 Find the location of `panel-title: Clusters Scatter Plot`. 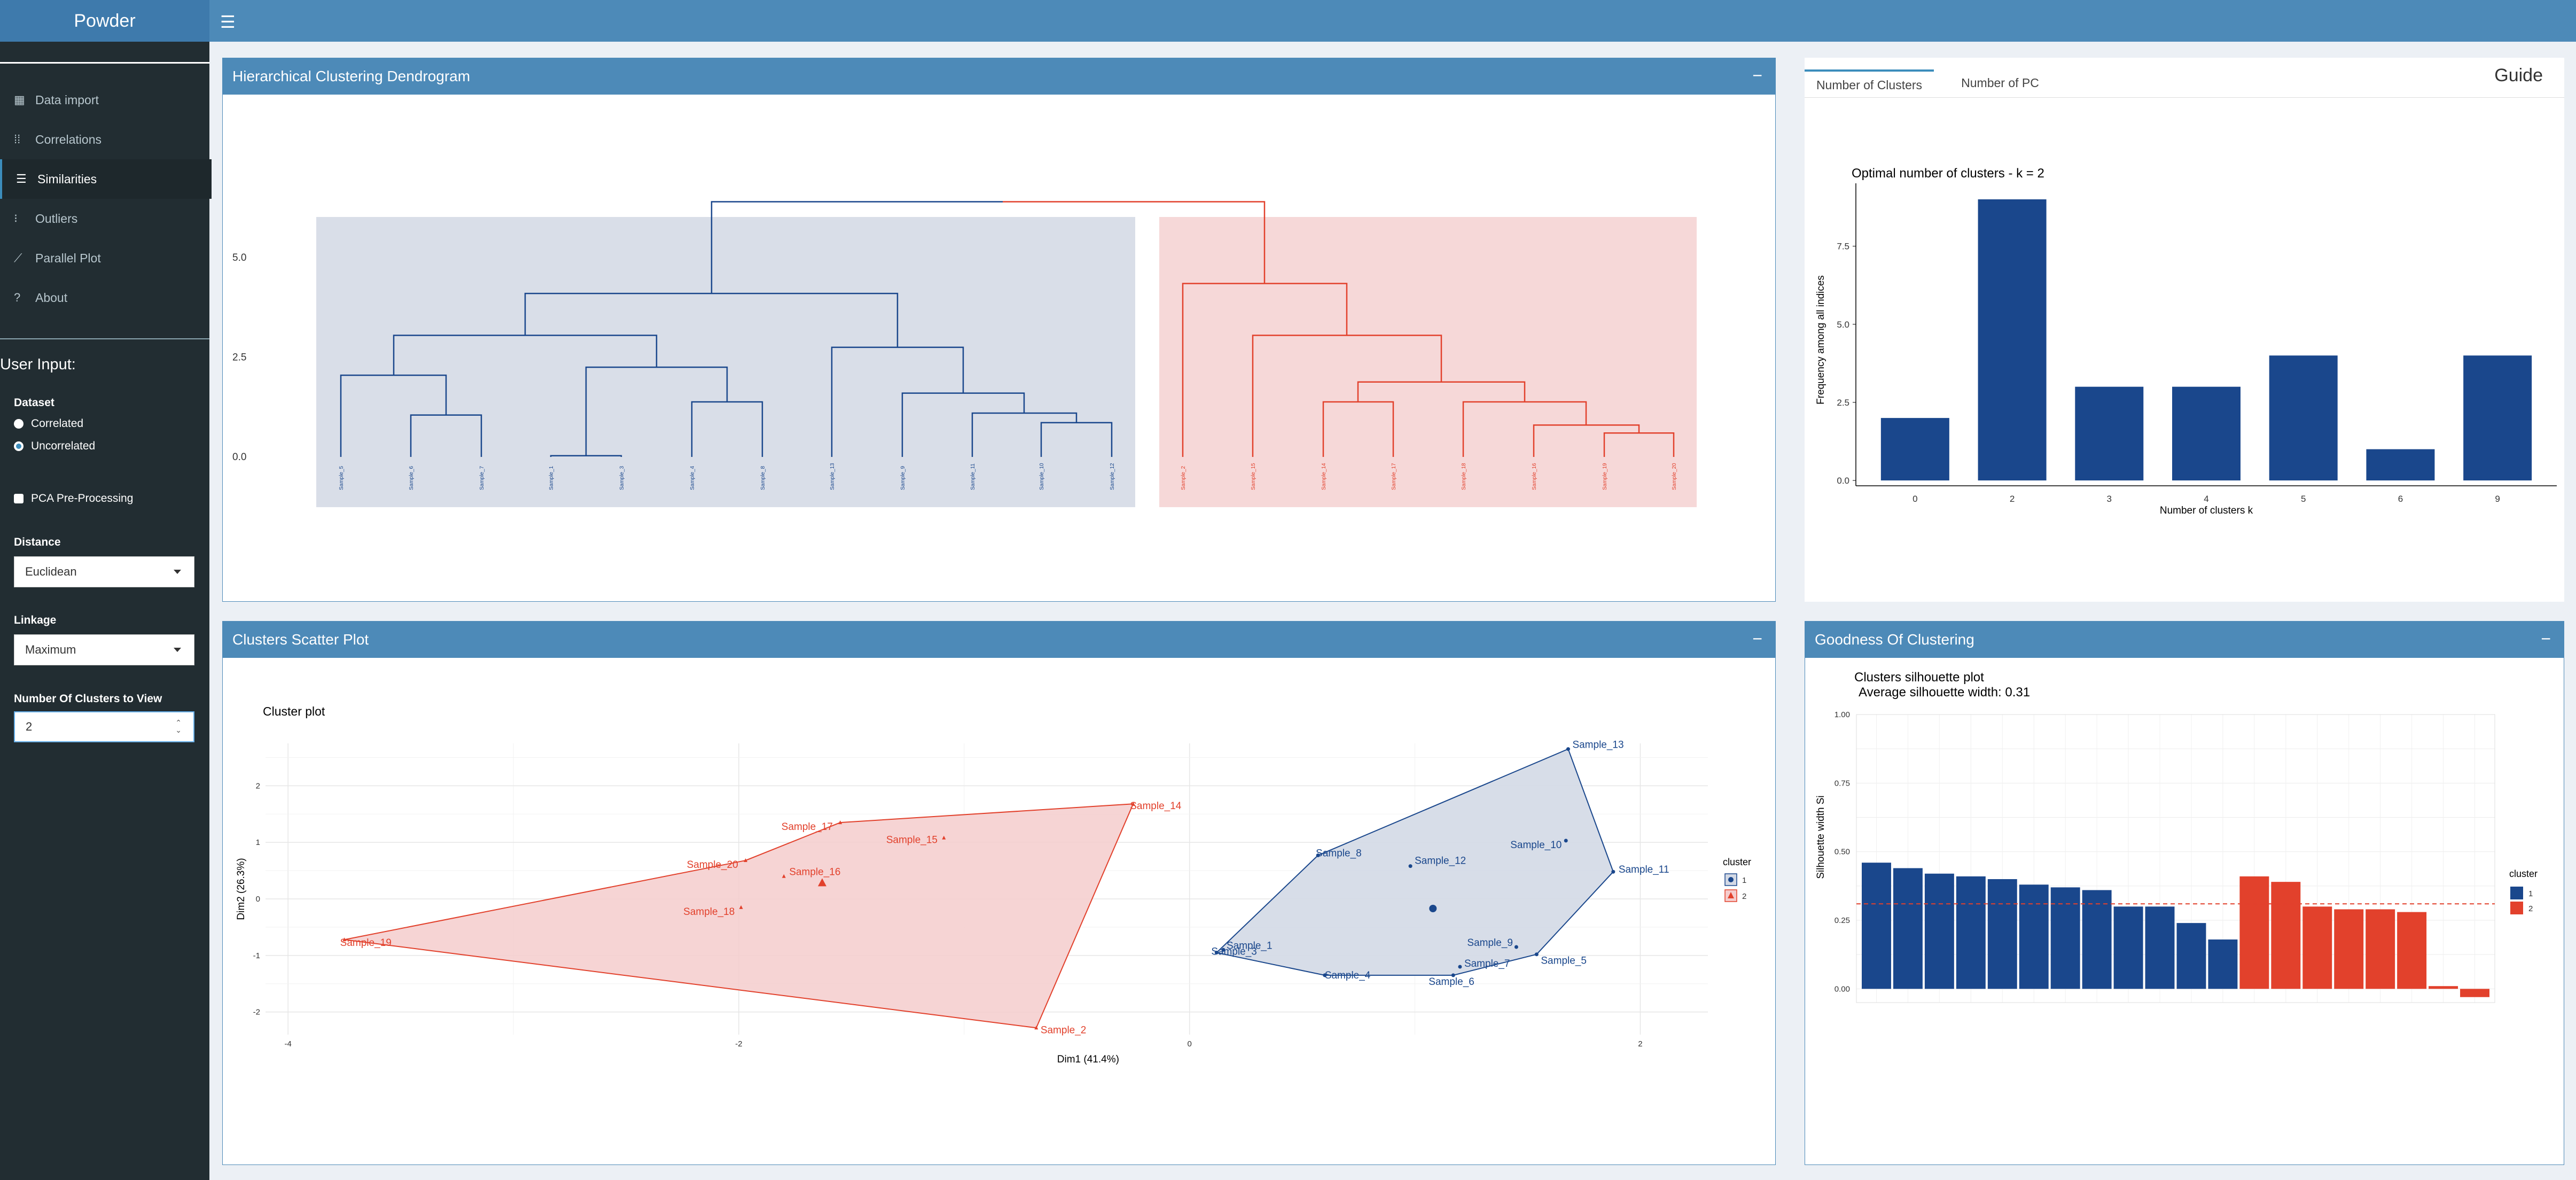

panel-title: Clusters Scatter Plot is located at coordinates (300, 640).